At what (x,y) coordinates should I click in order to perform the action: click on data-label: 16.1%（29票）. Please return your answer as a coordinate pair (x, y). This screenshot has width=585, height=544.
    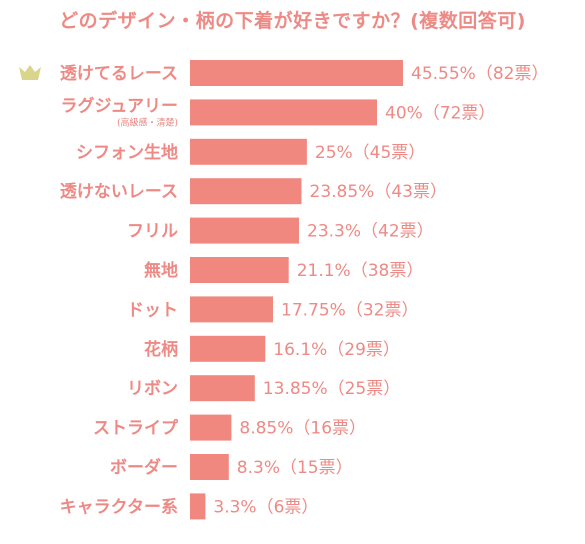
    Looking at the image, I should click on (336, 350).